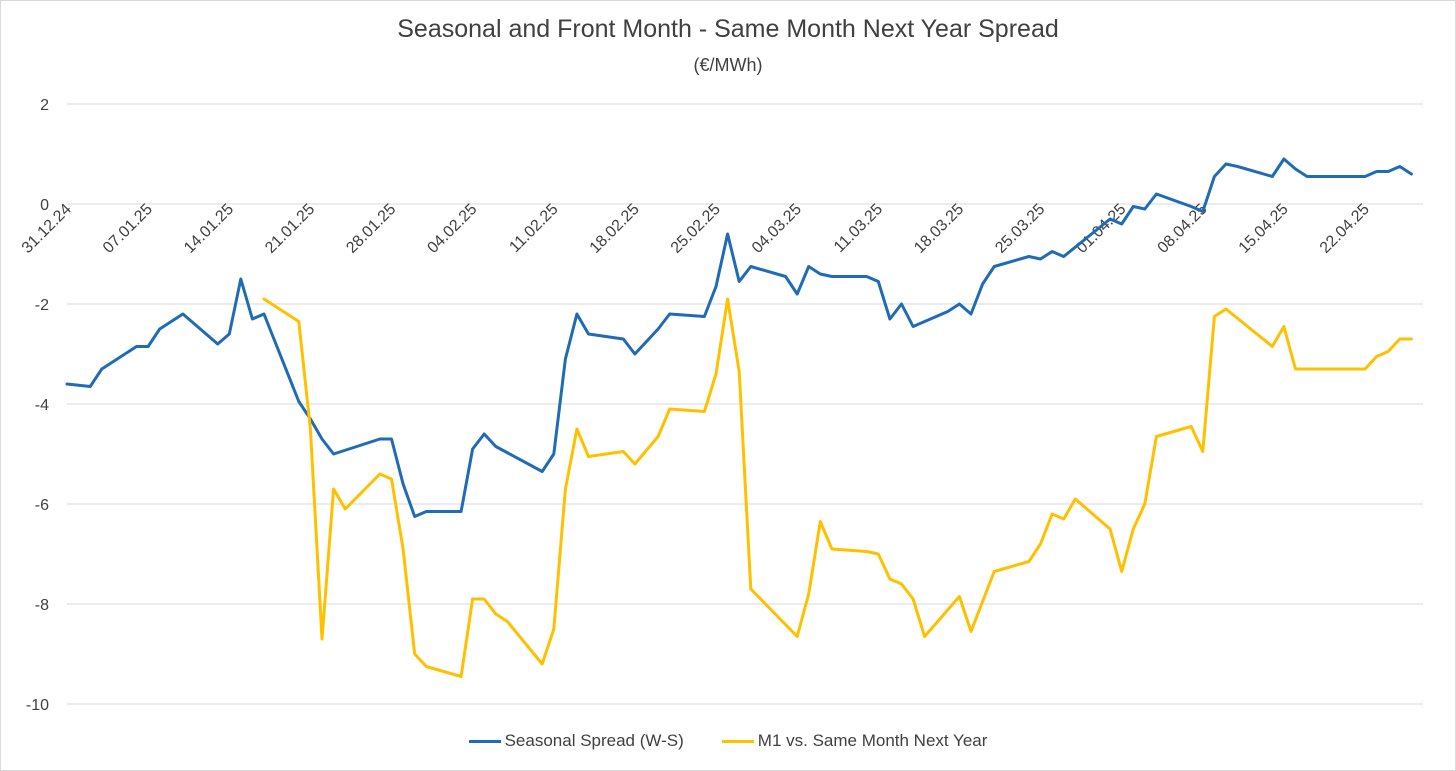  I want to click on y-tick-label: -10, so click(37, 705).